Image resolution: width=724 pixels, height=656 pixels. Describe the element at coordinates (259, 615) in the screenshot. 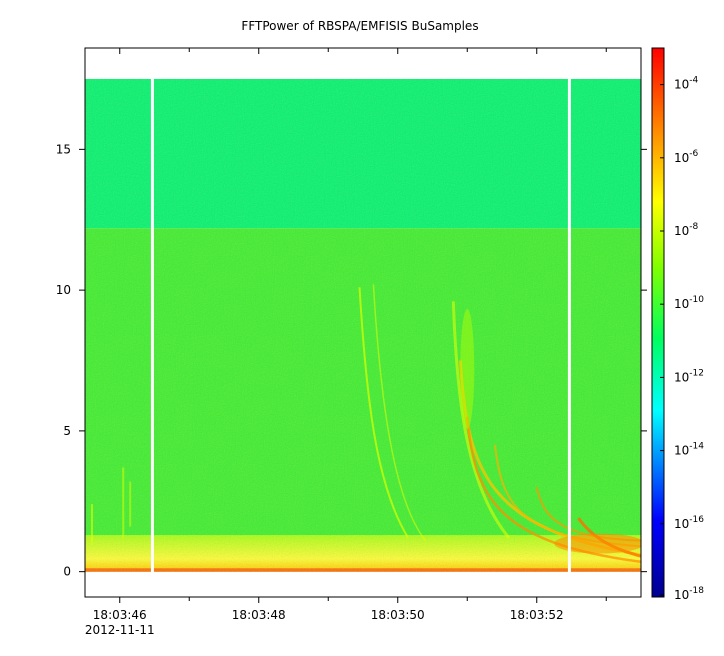

I see `x-tick-label: 18:03:48` at that location.